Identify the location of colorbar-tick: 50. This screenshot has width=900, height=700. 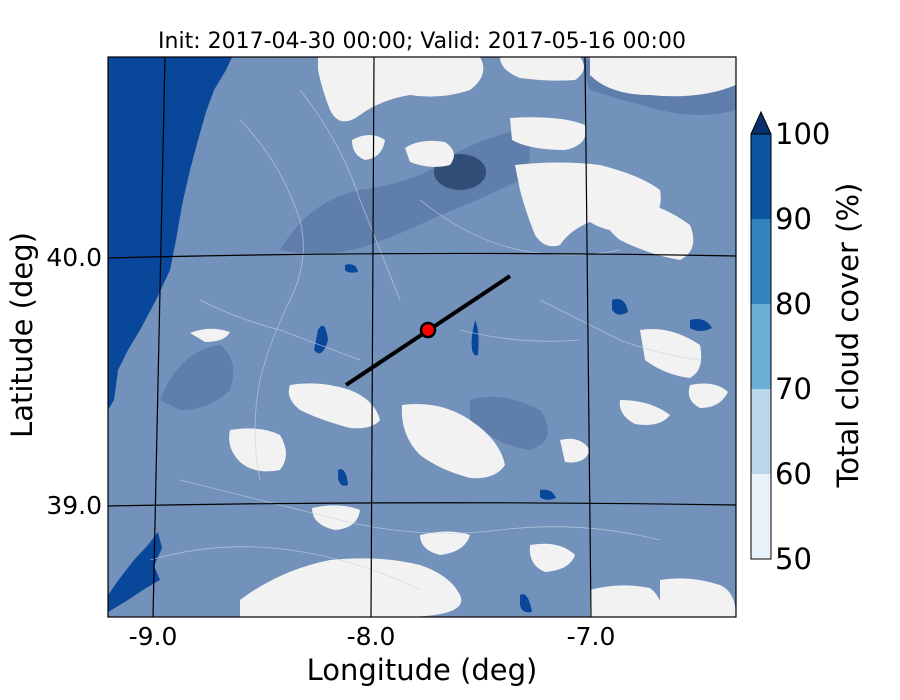
(793, 559).